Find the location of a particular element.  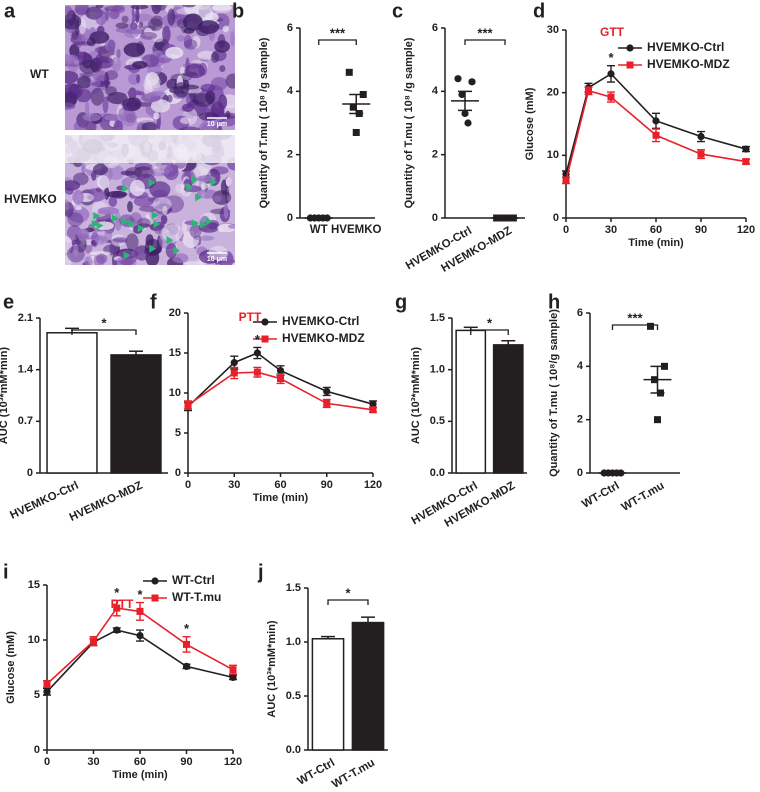

panel-label: e is located at coordinates (8, 302).